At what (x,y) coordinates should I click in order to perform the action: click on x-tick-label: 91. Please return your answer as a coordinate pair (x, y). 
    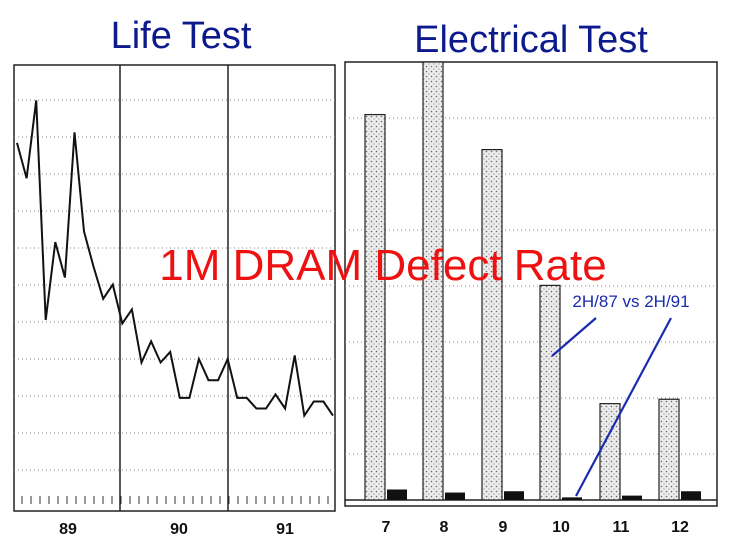
    Looking at the image, I should click on (285, 529).